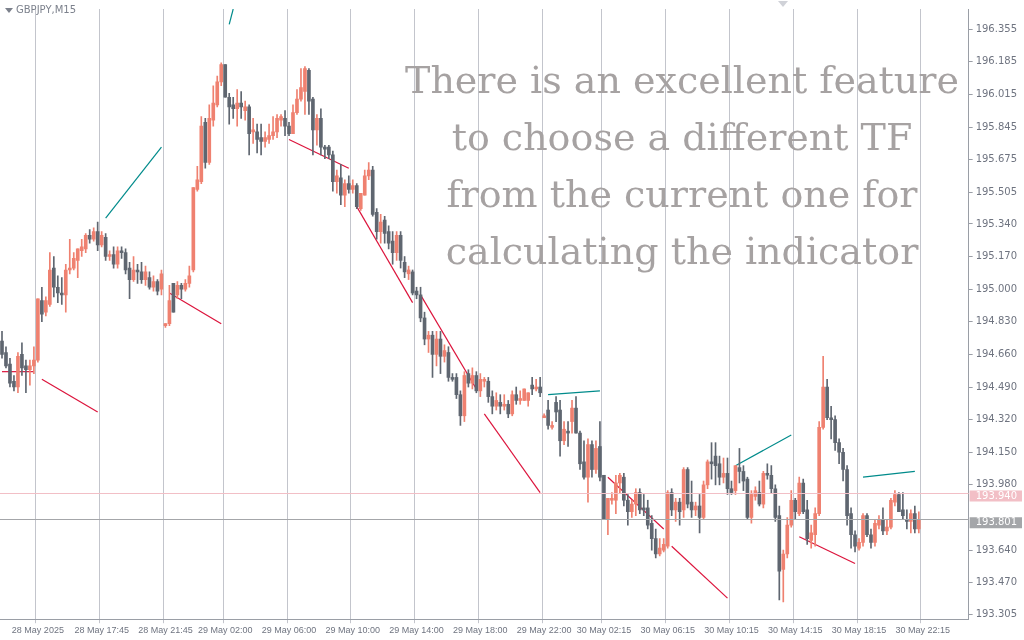 The height and width of the screenshot is (640, 1024). Describe the element at coordinates (996, 191) in the screenshot. I see `y-tick-label: 195.505` at that location.